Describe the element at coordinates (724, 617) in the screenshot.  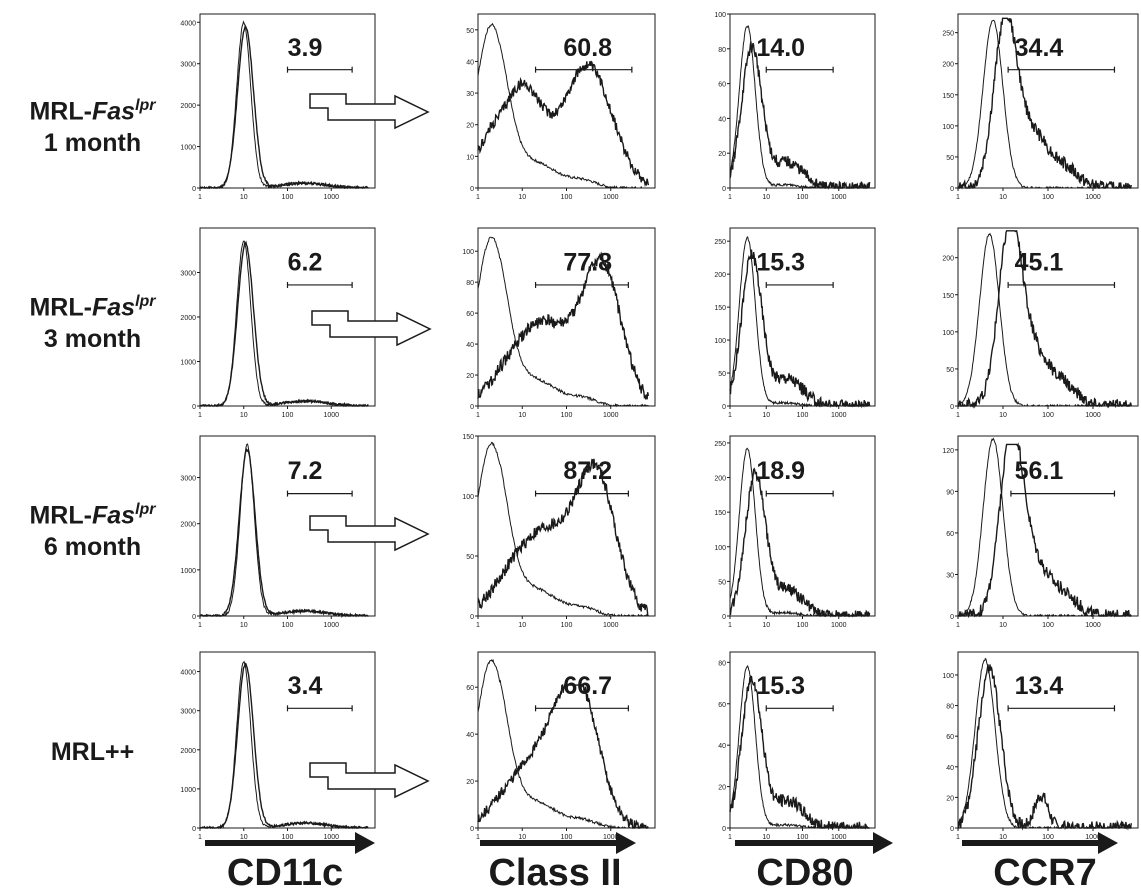
I see `panel-r3-c3-ytick-label-0: 0` at that location.